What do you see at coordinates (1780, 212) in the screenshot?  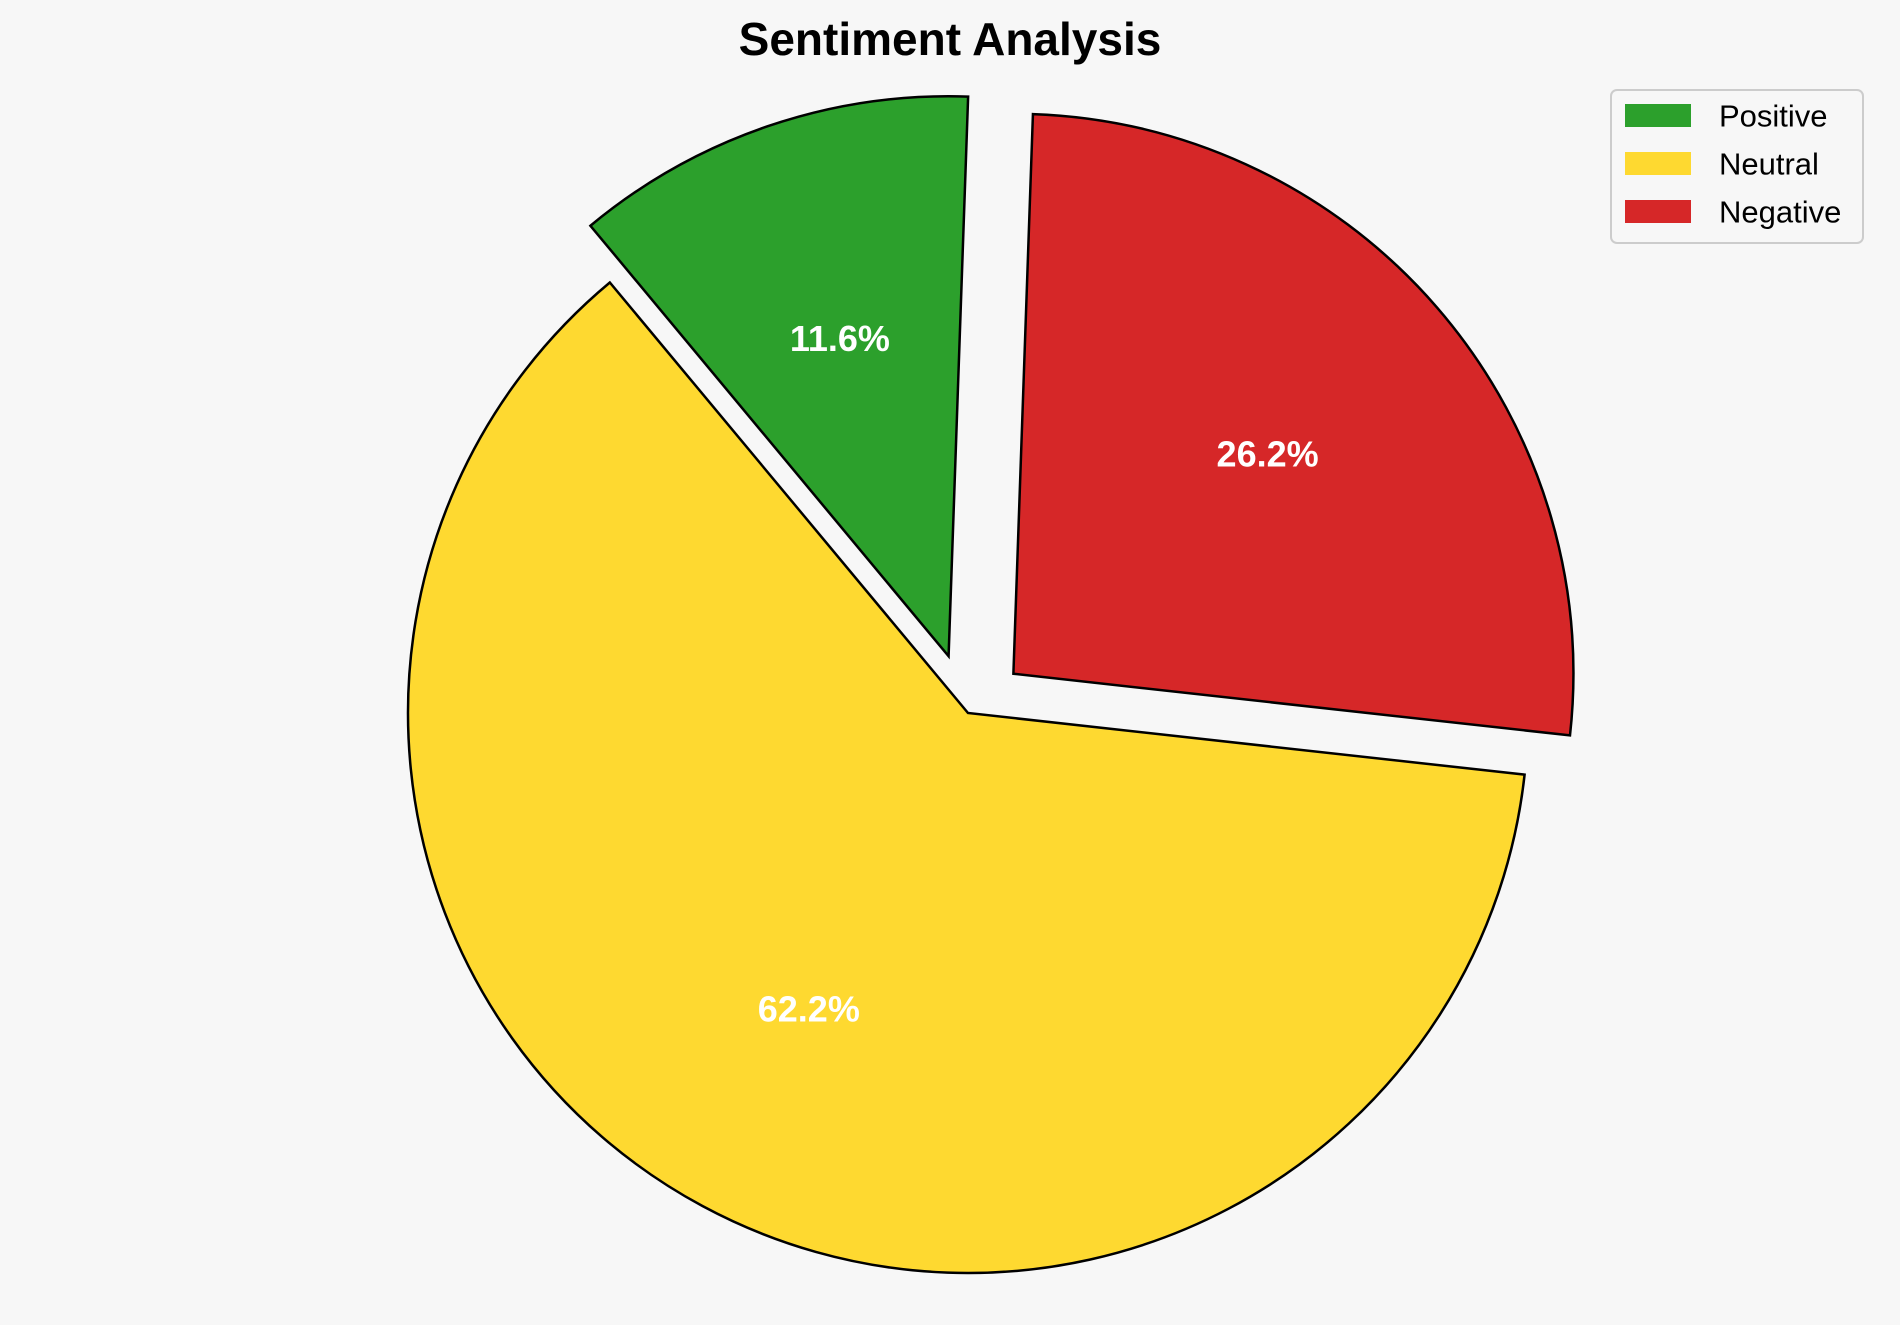 I see `legend-label-negative: Negative` at bounding box center [1780, 212].